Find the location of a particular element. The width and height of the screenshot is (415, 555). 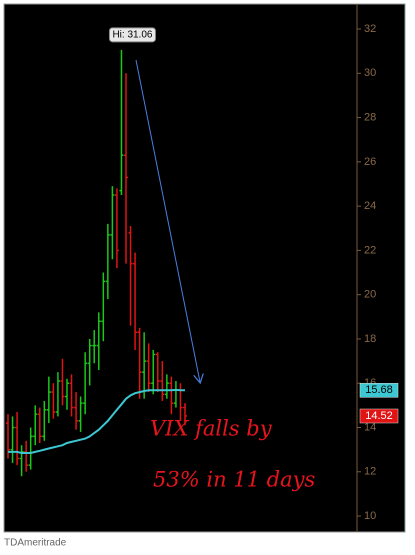

hi-tag is located at coordinates (132, 35).